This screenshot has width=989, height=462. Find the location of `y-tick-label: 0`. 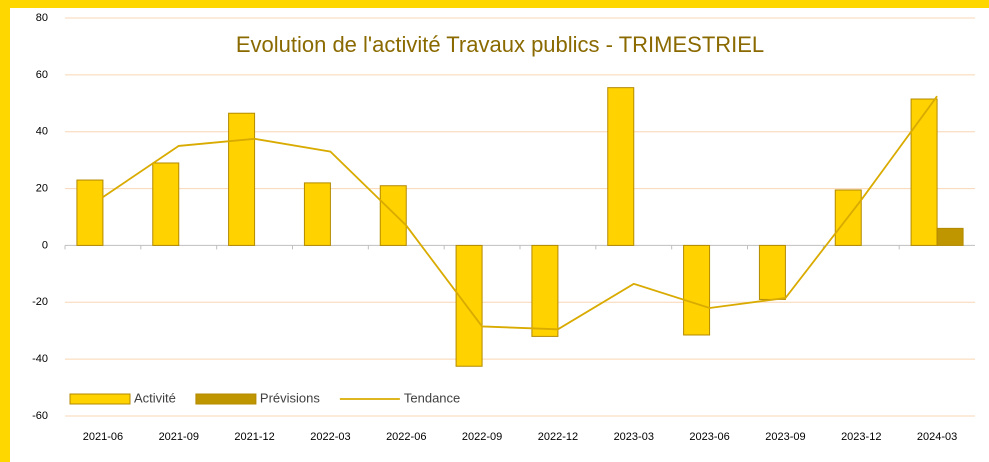

y-tick-label: 0 is located at coordinates (45, 245).